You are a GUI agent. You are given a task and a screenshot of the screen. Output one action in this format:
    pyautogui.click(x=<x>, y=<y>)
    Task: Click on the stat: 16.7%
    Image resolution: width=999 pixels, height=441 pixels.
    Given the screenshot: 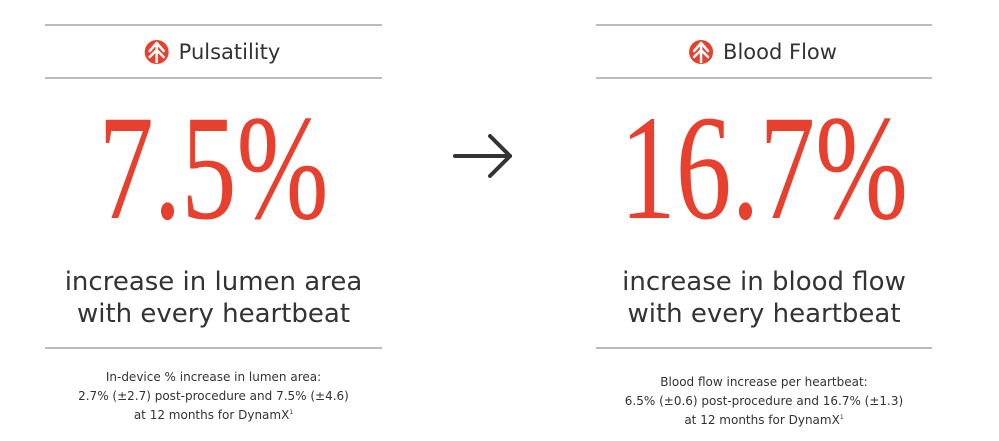 What is the action you would take?
    pyautogui.click(x=764, y=168)
    